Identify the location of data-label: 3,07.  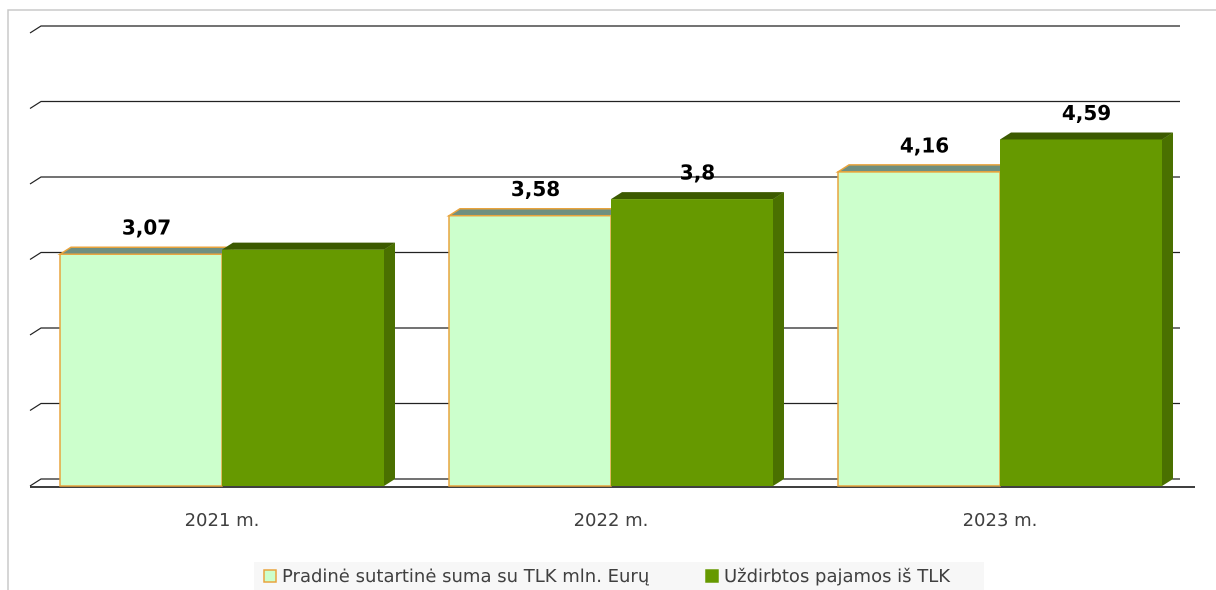
(146, 228).